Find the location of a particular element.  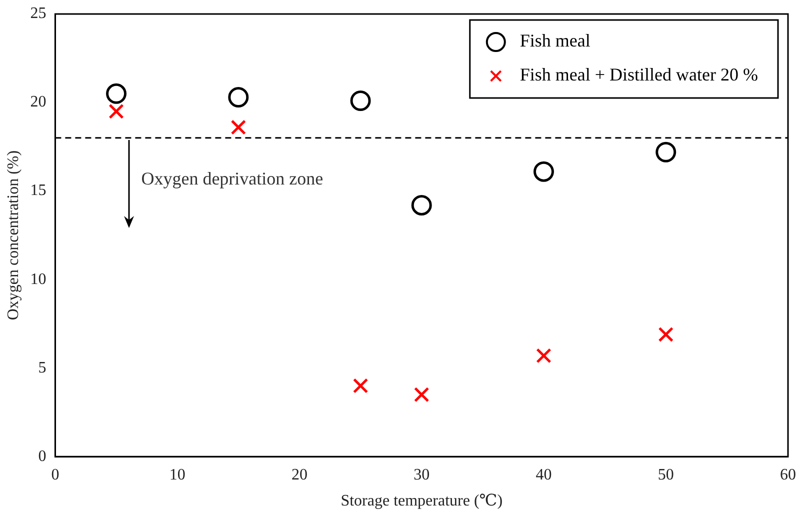

y-tick-label: 0 is located at coordinates (42, 456).